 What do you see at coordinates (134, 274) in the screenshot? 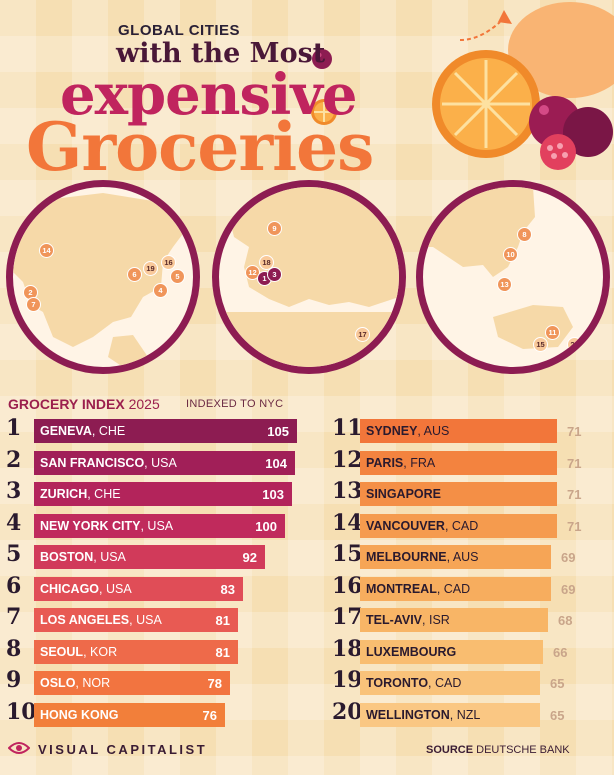
I see `map-pin: 6` at bounding box center [134, 274].